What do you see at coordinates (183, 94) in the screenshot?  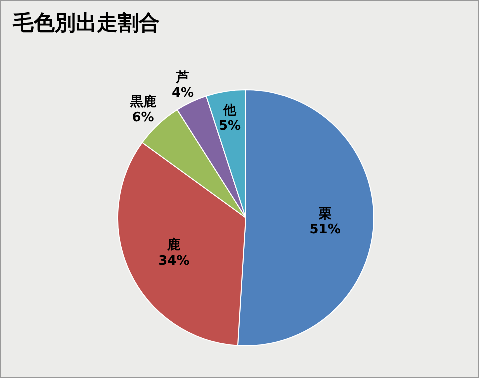 I see `data-label: 4%` at bounding box center [183, 94].